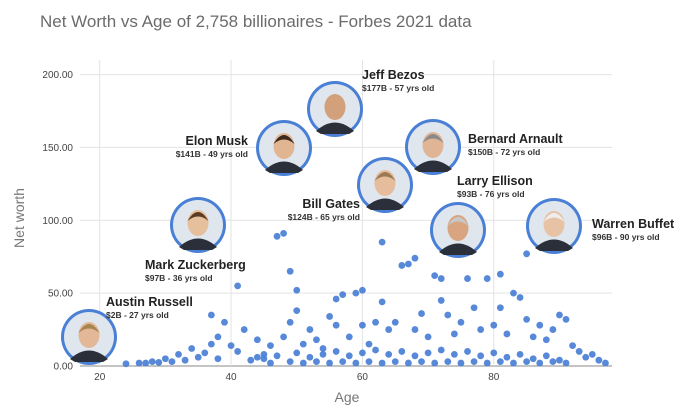 The image size is (700, 419). Describe the element at coordinates (64, 367) in the screenshot. I see `y-tick-label: 0.00` at that location.